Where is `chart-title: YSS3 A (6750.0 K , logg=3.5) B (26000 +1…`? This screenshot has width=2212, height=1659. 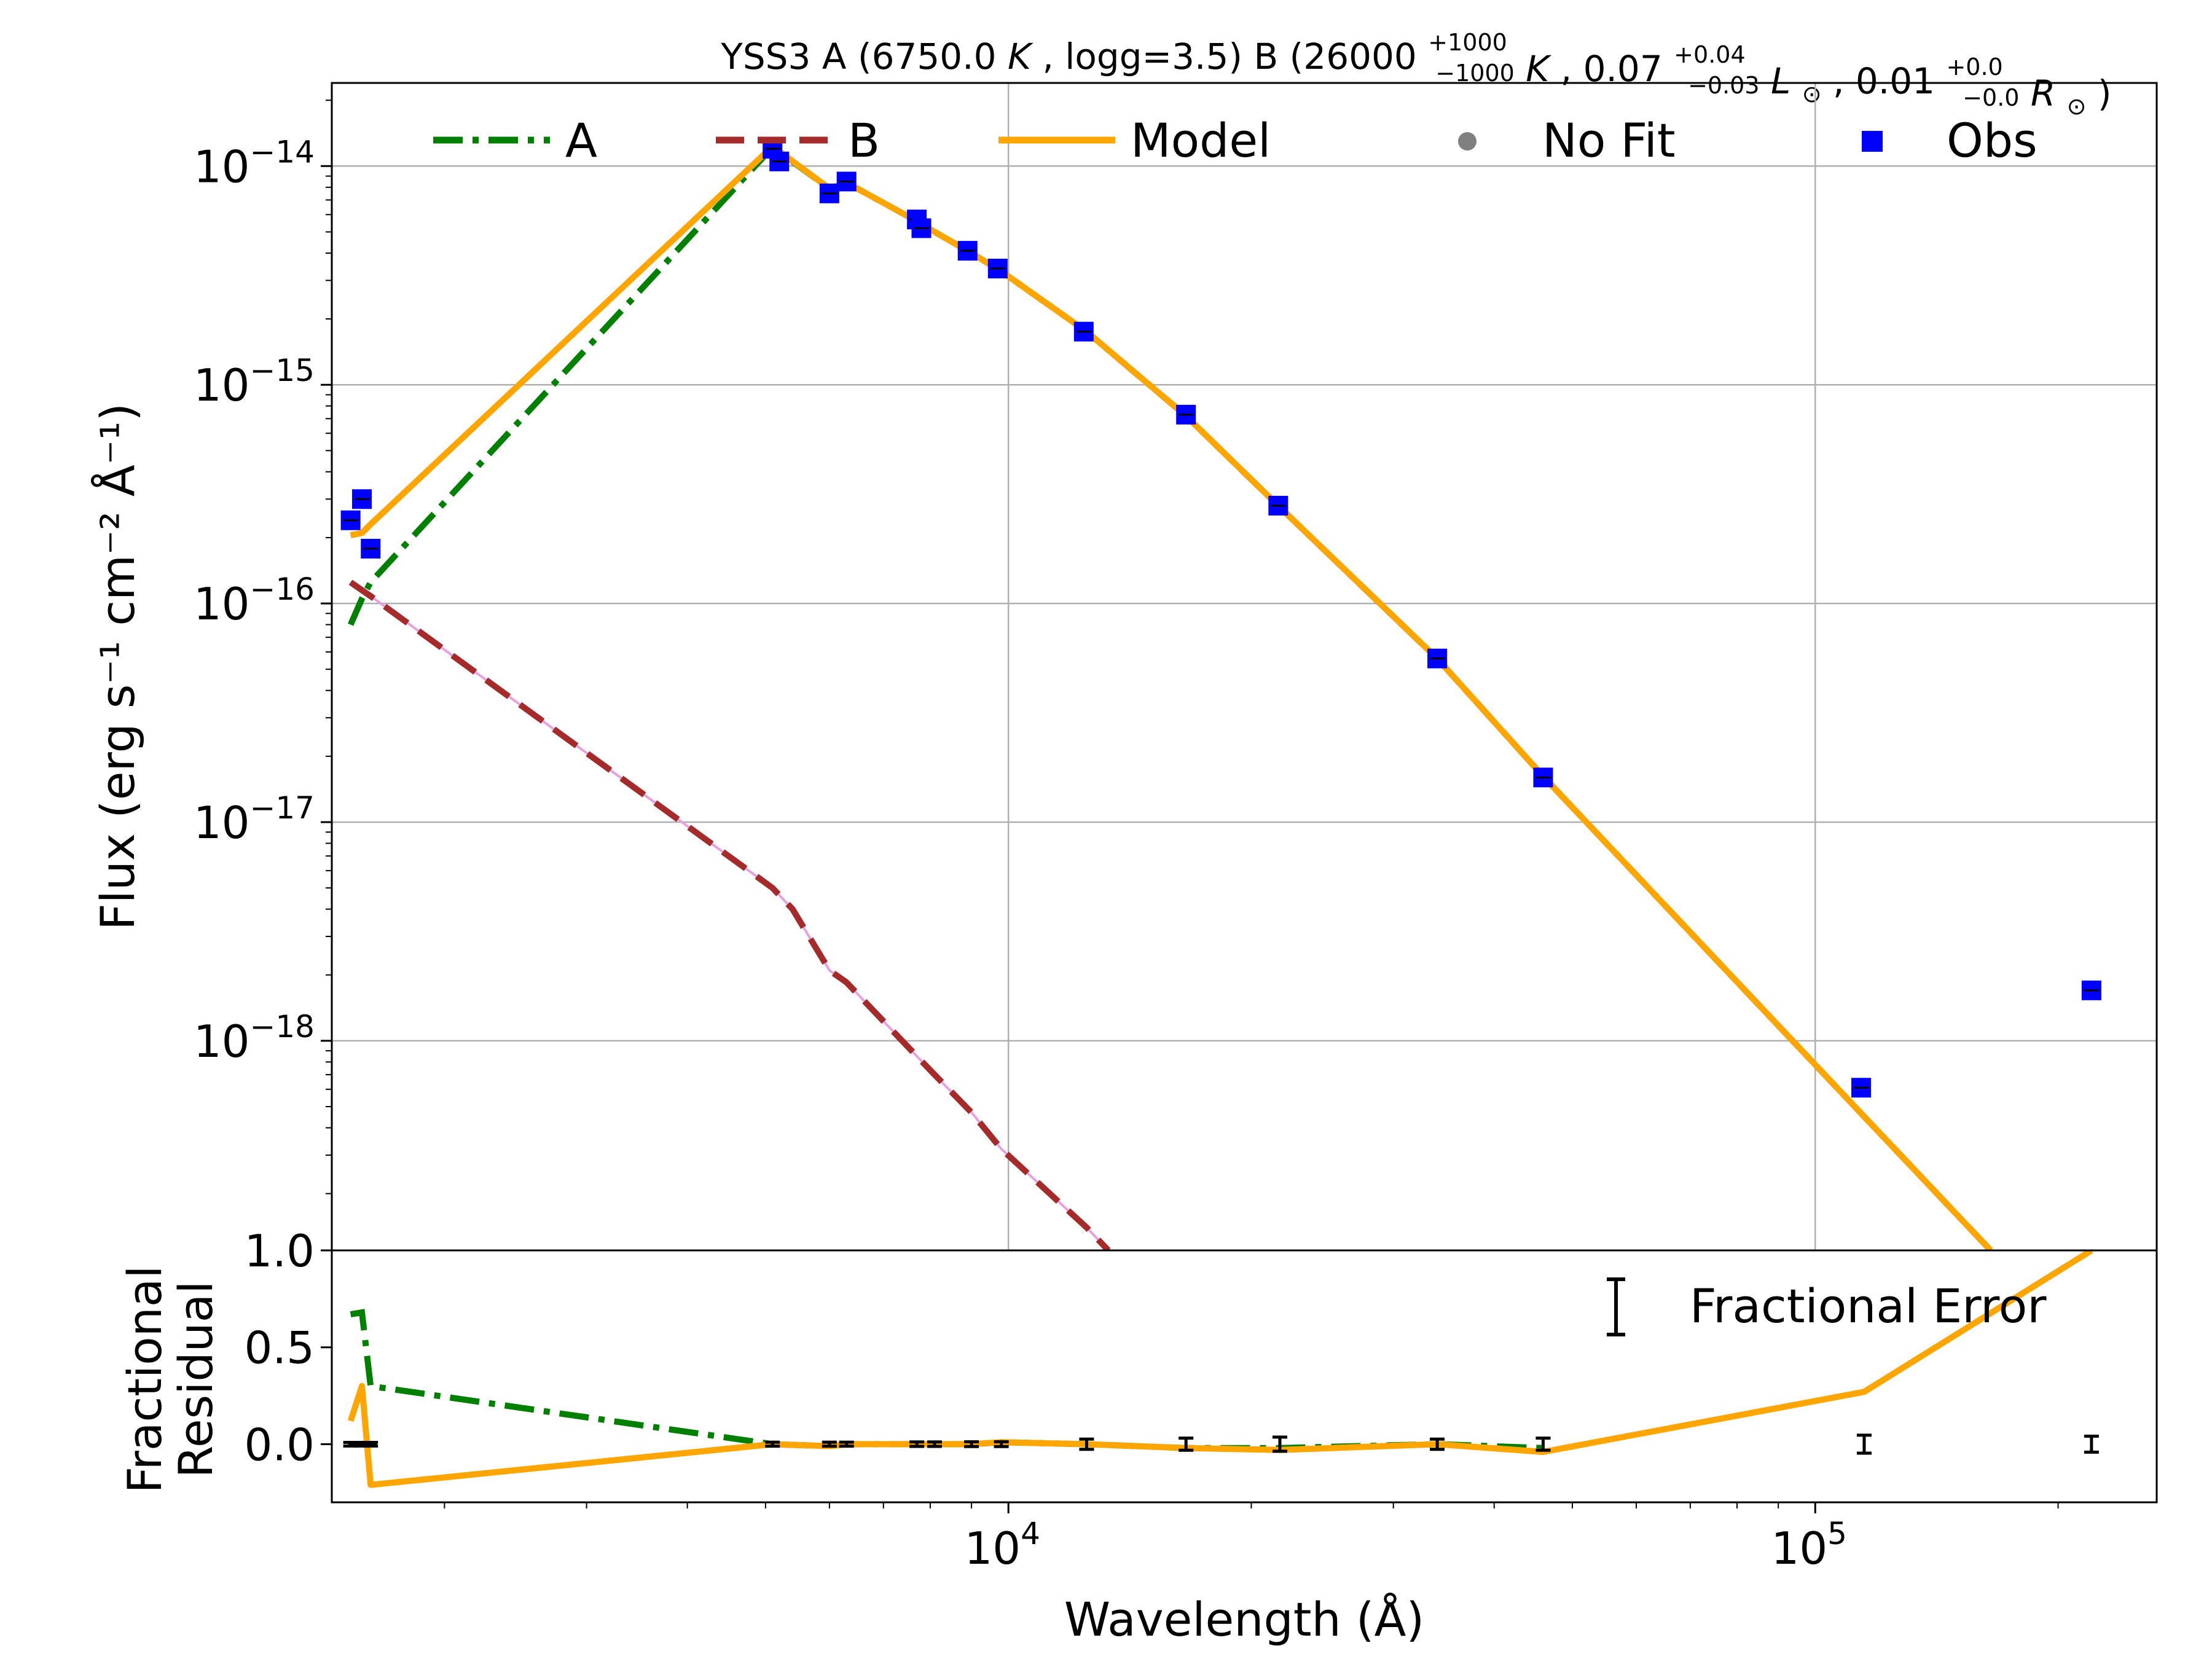 chart-title: YSS3 A (6750.0 K , logg=3.5) B (26000 +1… is located at coordinates (1415, 70).